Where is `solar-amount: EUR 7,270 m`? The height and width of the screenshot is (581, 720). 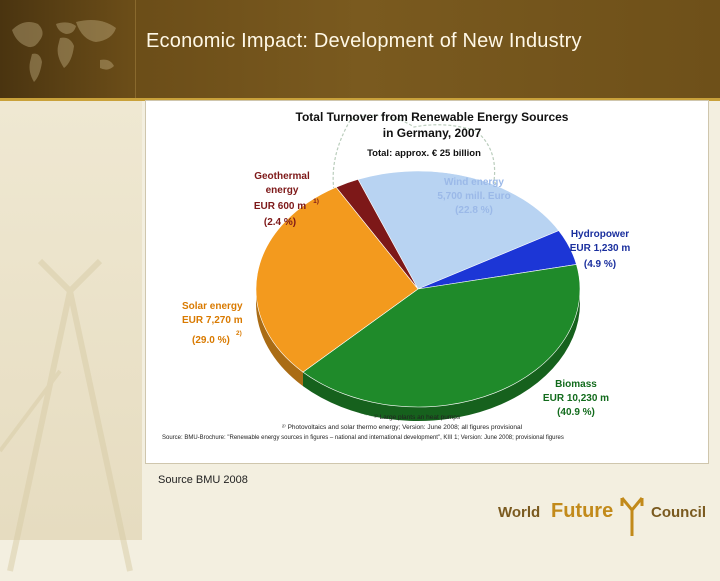 solar-amount: EUR 7,270 m is located at coordinates (212, 320).